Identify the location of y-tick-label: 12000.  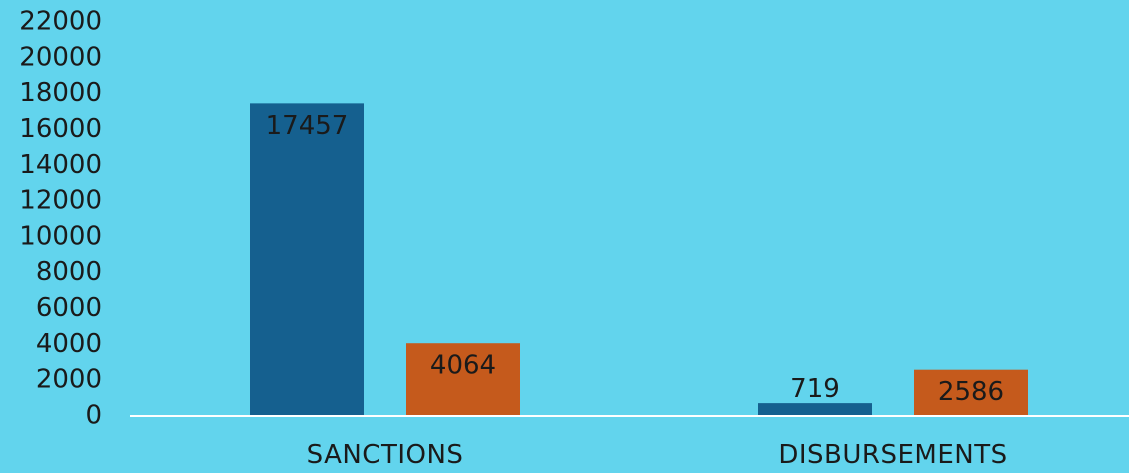
(60, 201).